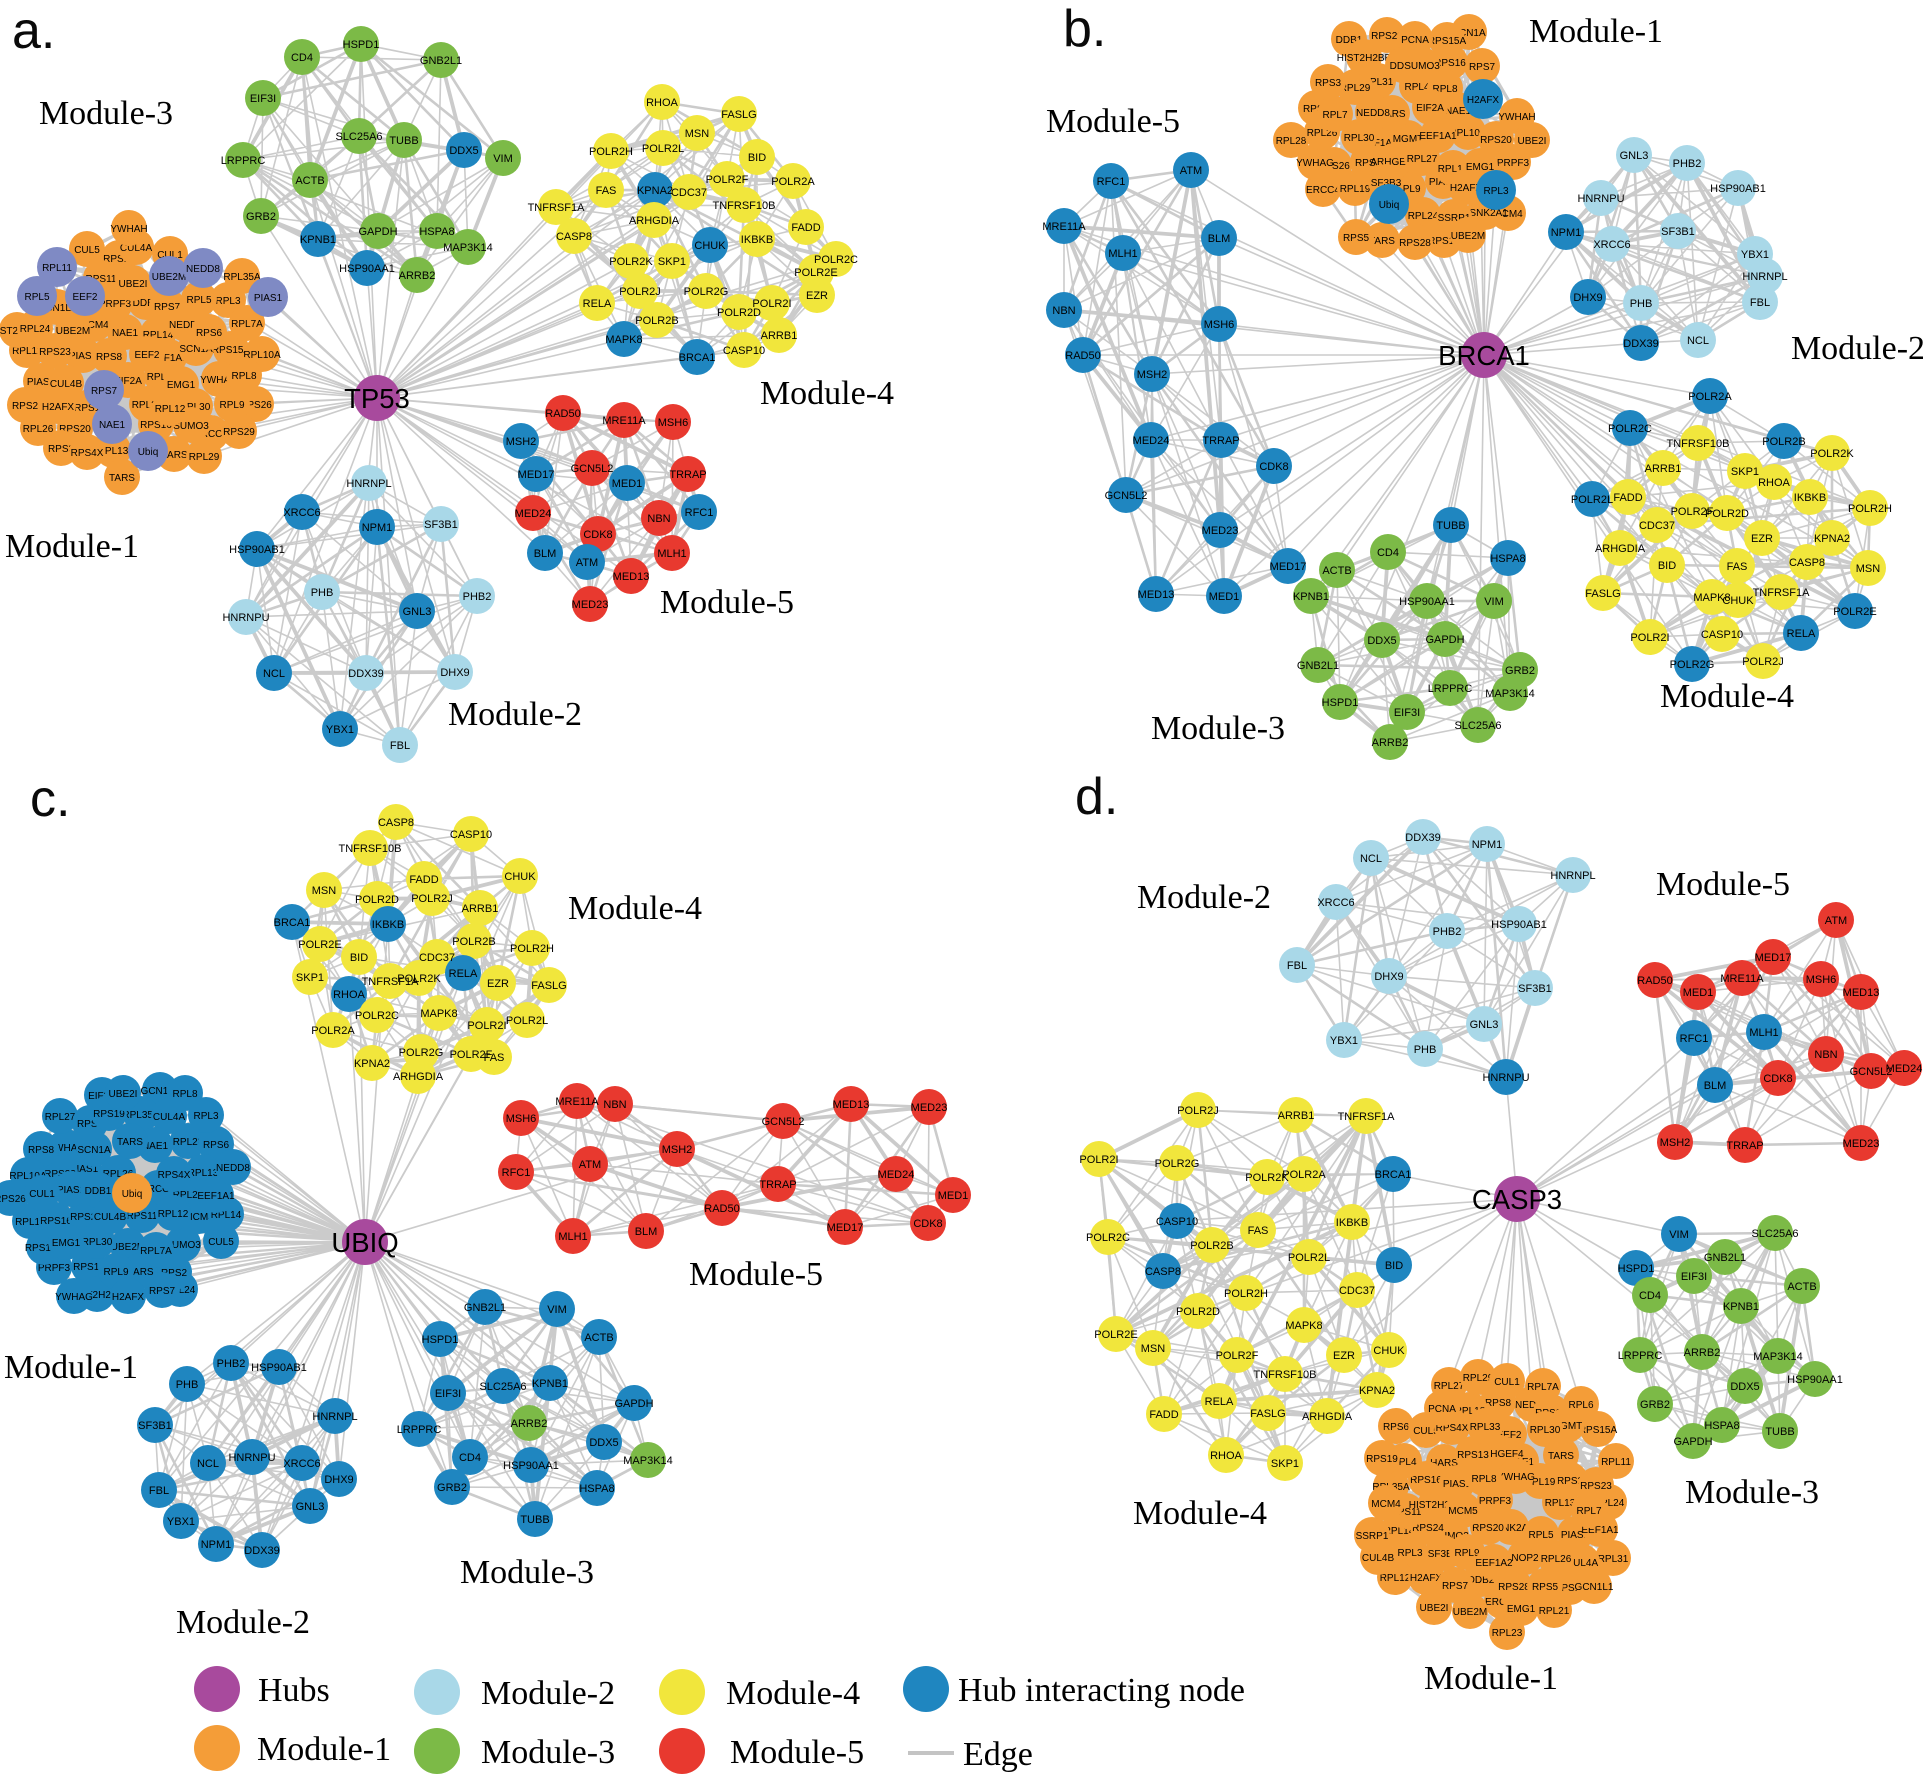 The width and height of the screenshot is (1923, 1775). I want to click on svg-text: RPL13, so click(1560, 1503).